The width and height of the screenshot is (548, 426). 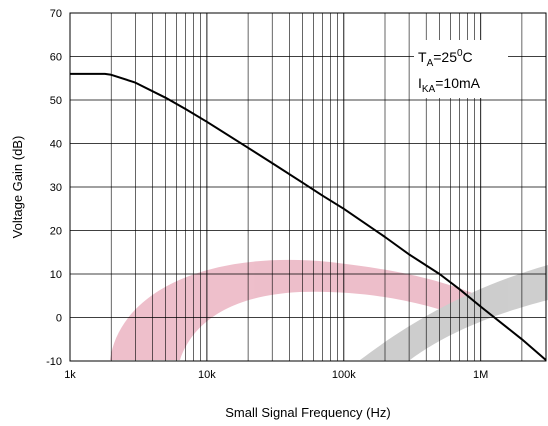 I want to click on condition-annotation: TA=250C IKA=10mA, so click(x=461, y=69).